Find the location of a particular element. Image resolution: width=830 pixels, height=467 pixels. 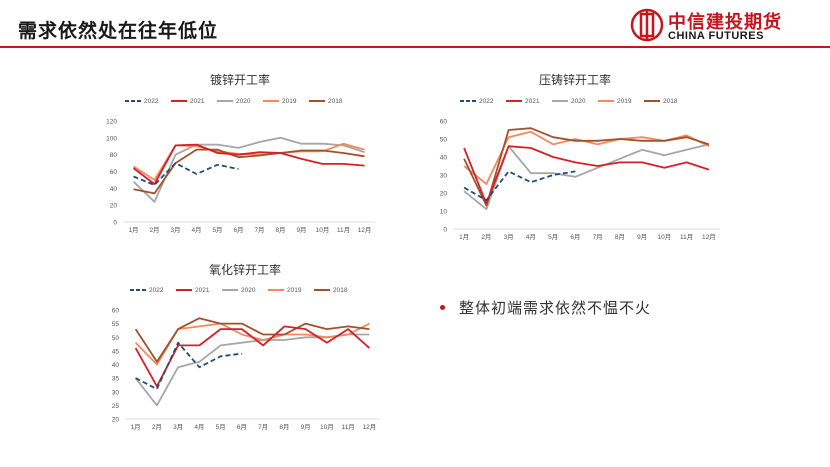

chart-title: 压铸锌开工率 is located at coordinates (575, 79).